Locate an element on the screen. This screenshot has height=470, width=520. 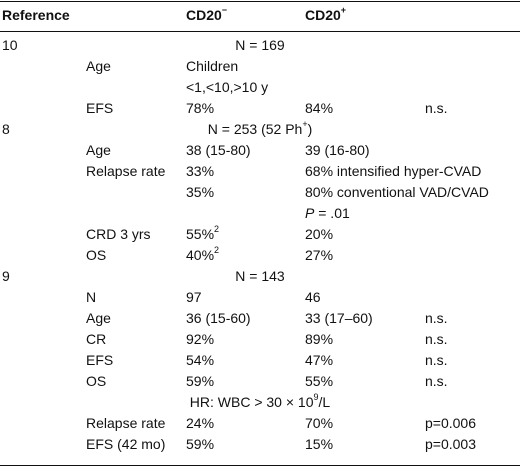
cd20-positive-value: 68% intensified hyper-CVAD is located at coordinates (393, 171).